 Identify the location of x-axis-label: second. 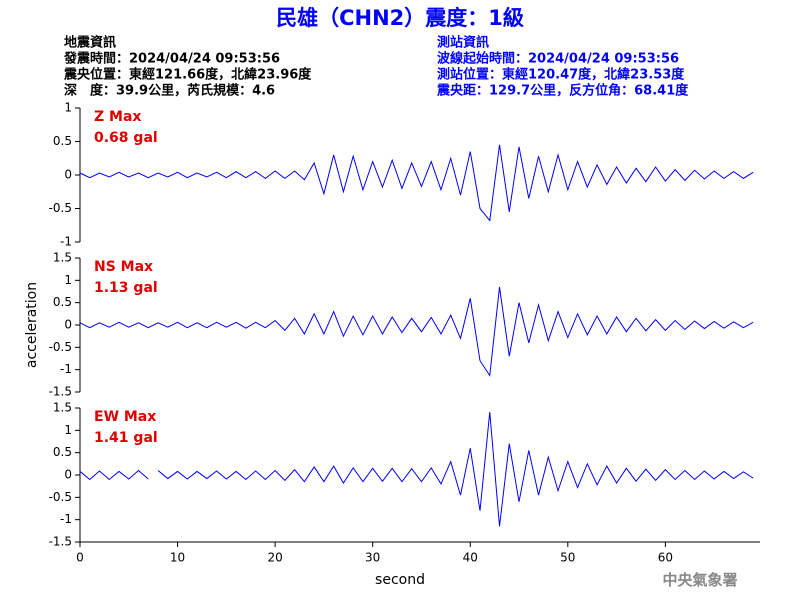
(400, 580).